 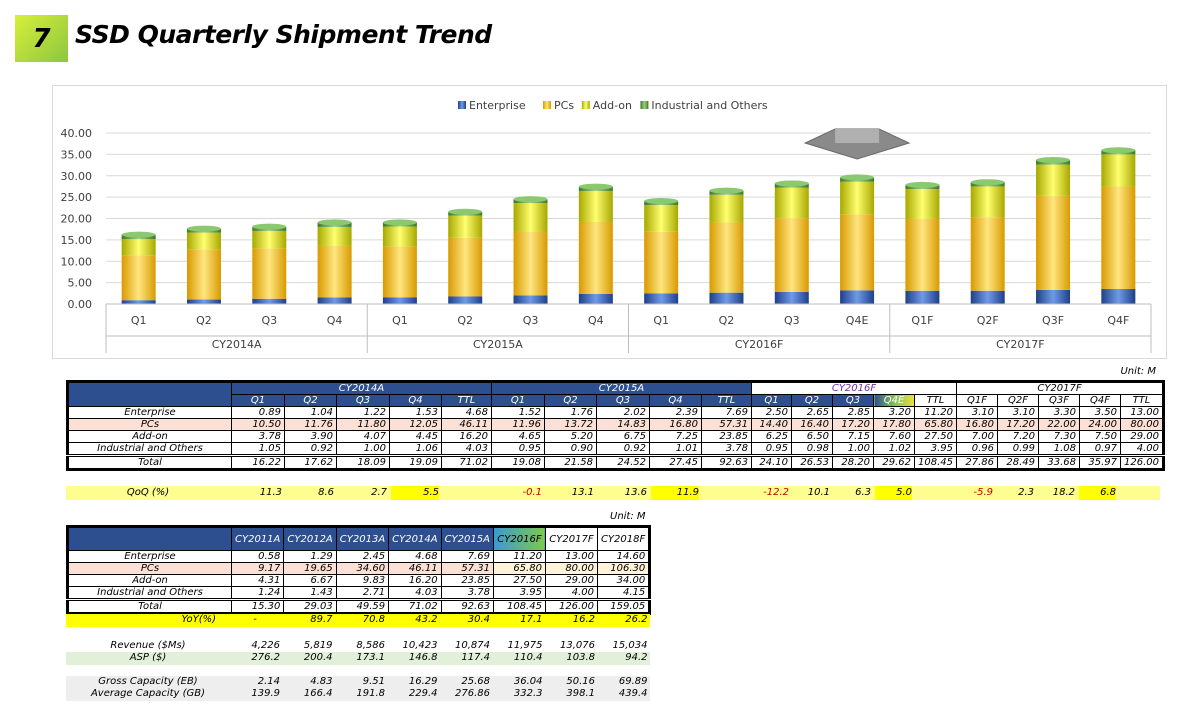 I want to click on cell: 103.8, so click(x=580, y=657).